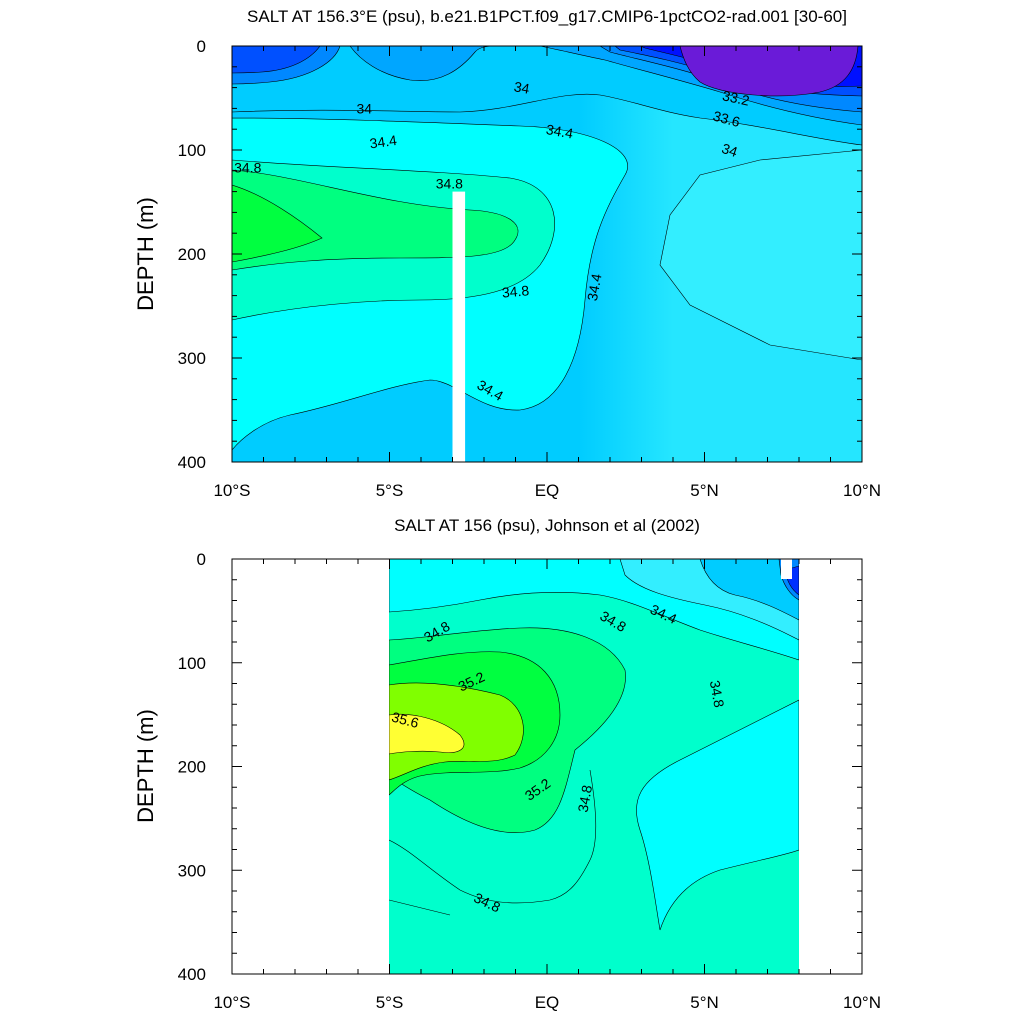  I want to click on contour-label-text: 33.2, so click(736, 97).